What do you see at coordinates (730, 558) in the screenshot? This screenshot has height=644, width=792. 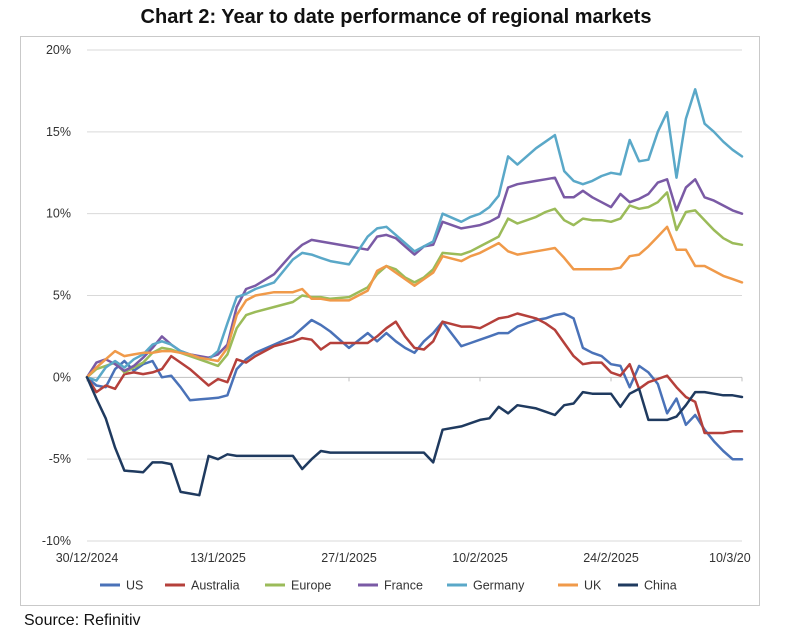 I see `x-tick-label: 10/3/20` at bounding box center [730, 558].